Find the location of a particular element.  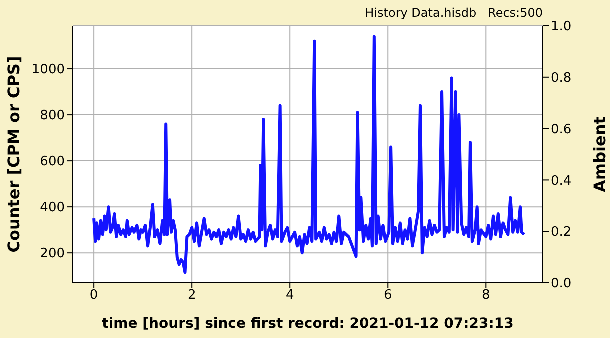

y-tick-label: 600 is located at coordinates (52, 162).